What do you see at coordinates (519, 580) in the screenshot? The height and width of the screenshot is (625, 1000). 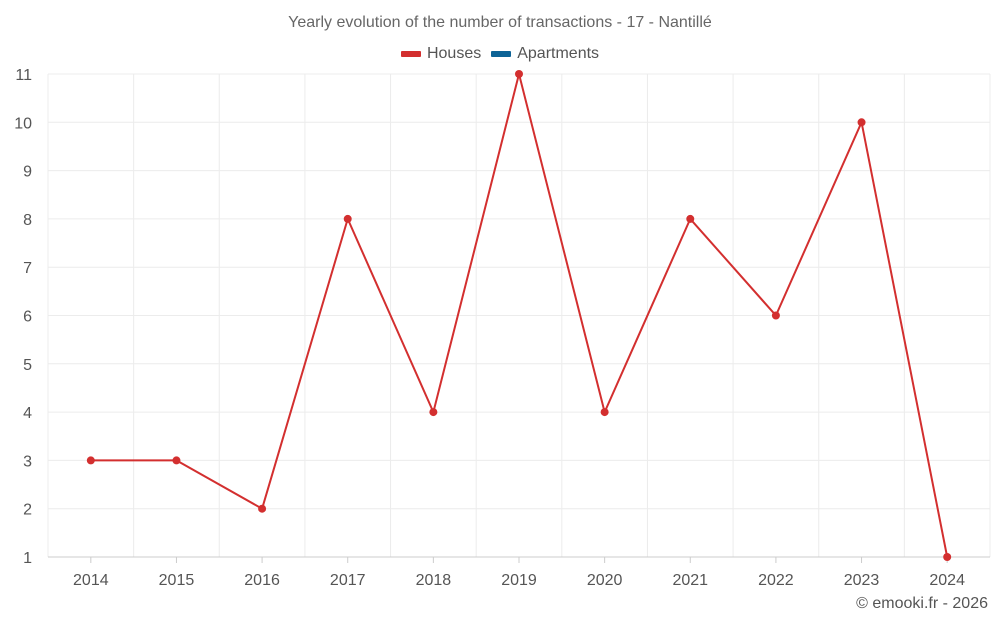 I see `x-tick-label: 2019` at bounding box center [519, 580].